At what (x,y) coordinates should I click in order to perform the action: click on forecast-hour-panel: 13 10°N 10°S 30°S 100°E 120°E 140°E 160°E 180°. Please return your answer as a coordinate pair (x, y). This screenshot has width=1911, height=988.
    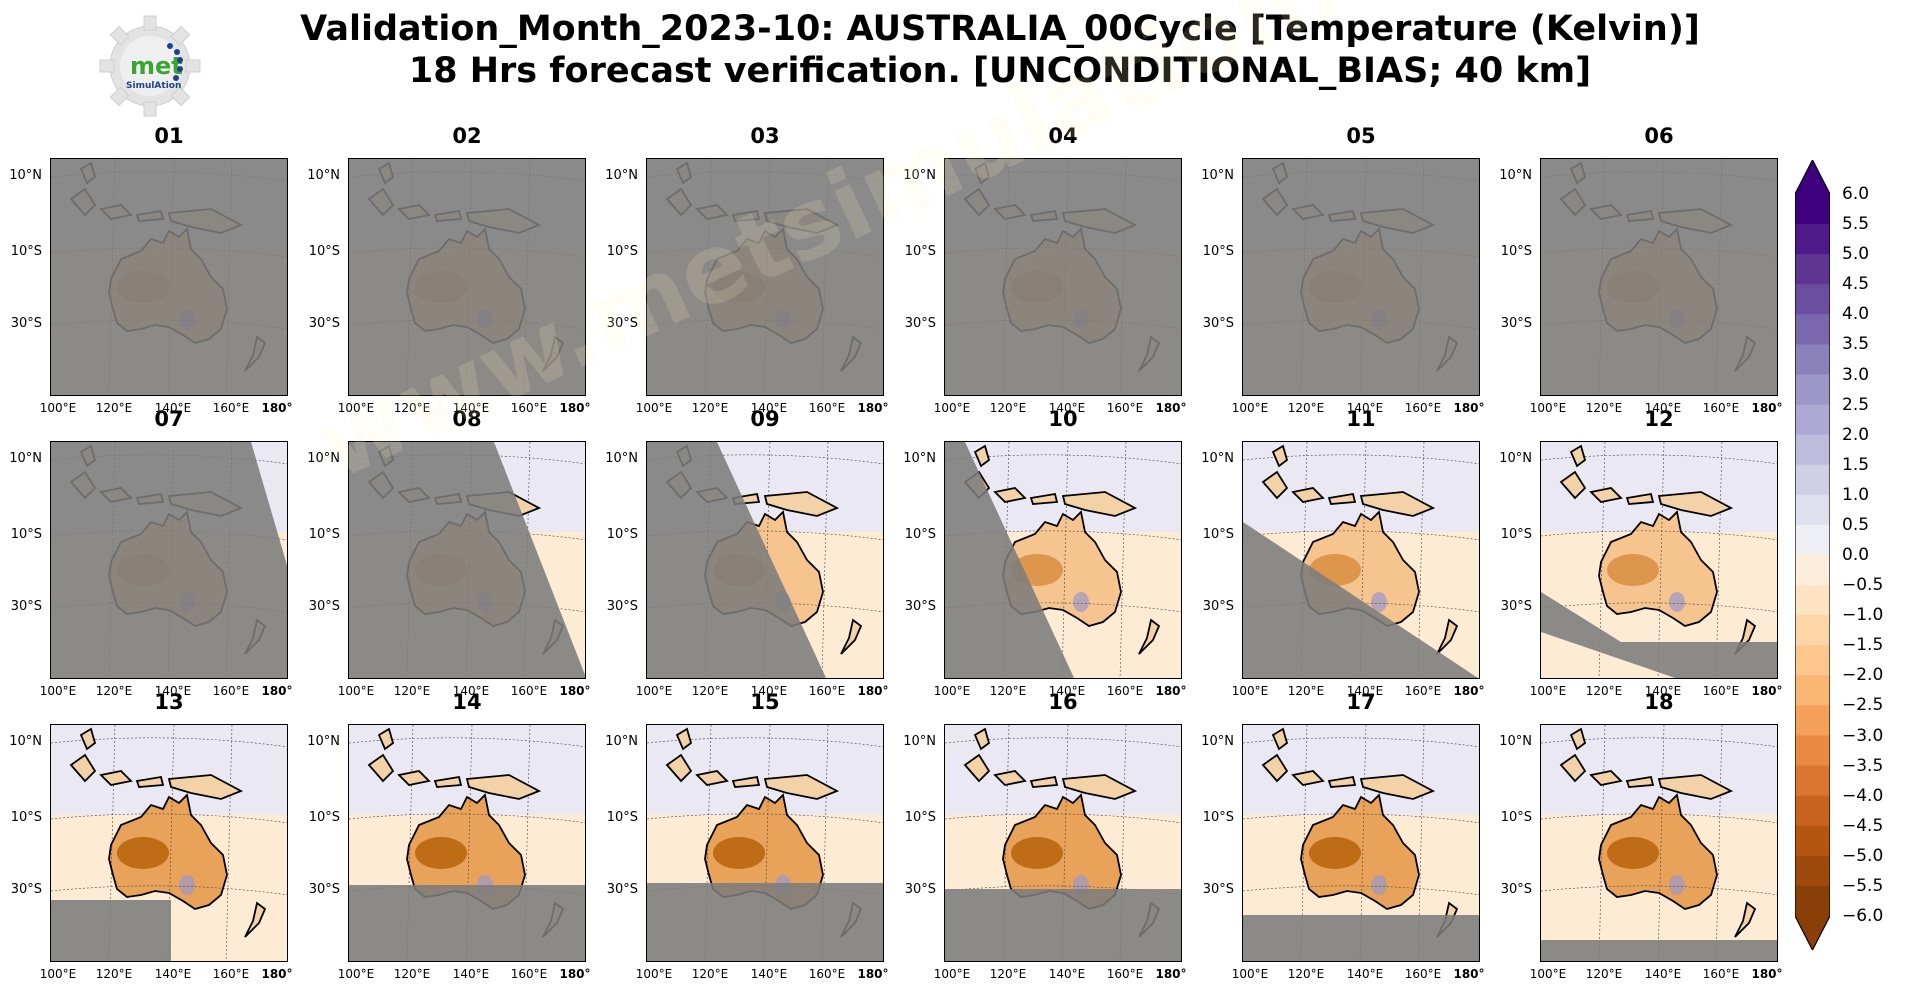
    Looking at the image, I should click on (150, 835).